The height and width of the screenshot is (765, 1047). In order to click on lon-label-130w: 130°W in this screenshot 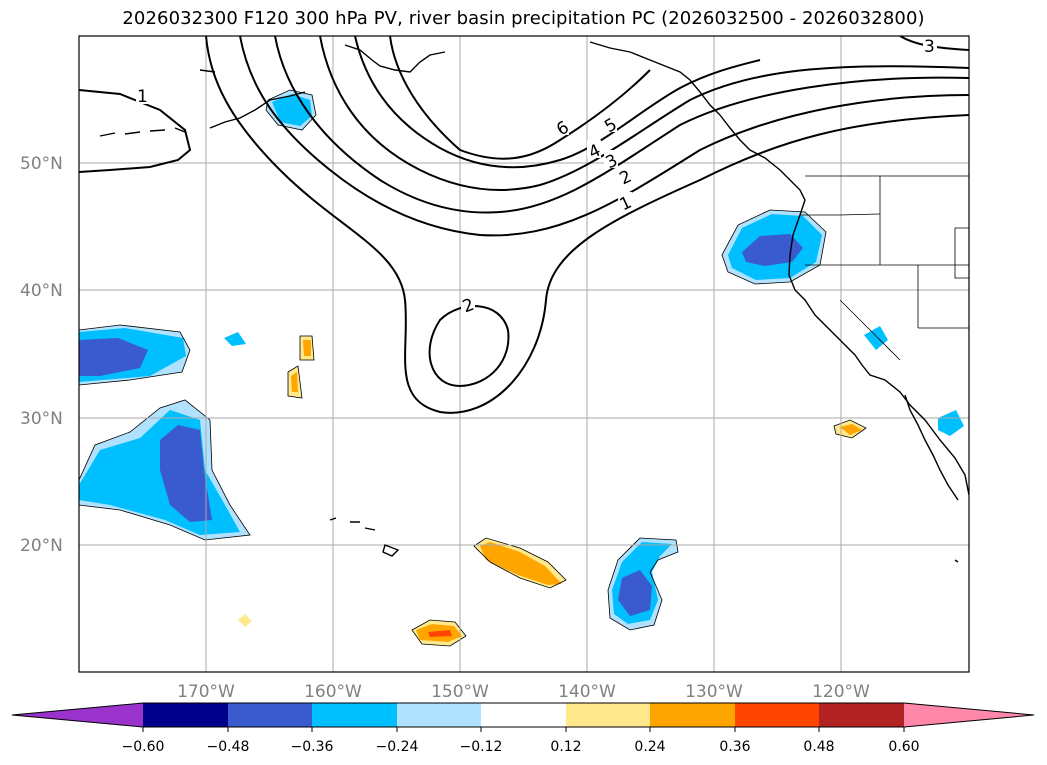, I will do `click(714, 692)`.